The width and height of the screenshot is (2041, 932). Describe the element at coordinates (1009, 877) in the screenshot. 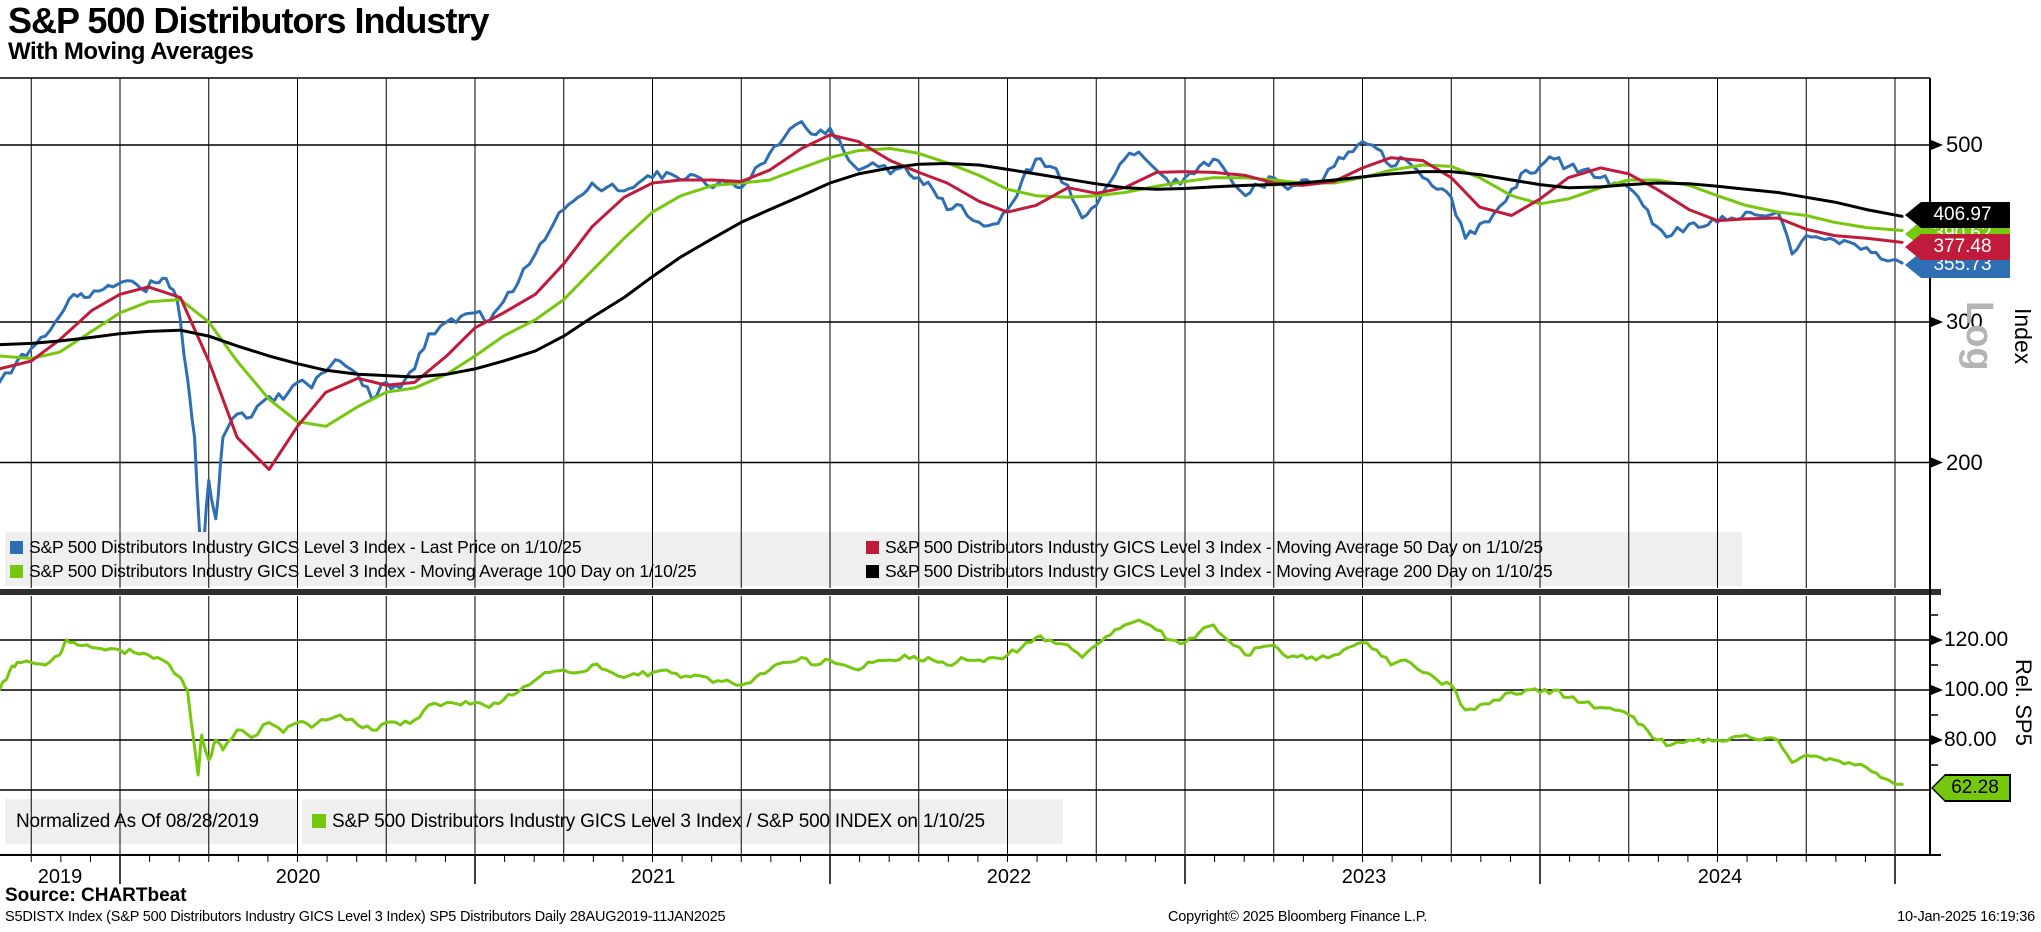

I see `xaxis-year-2022: 2022` at that location.